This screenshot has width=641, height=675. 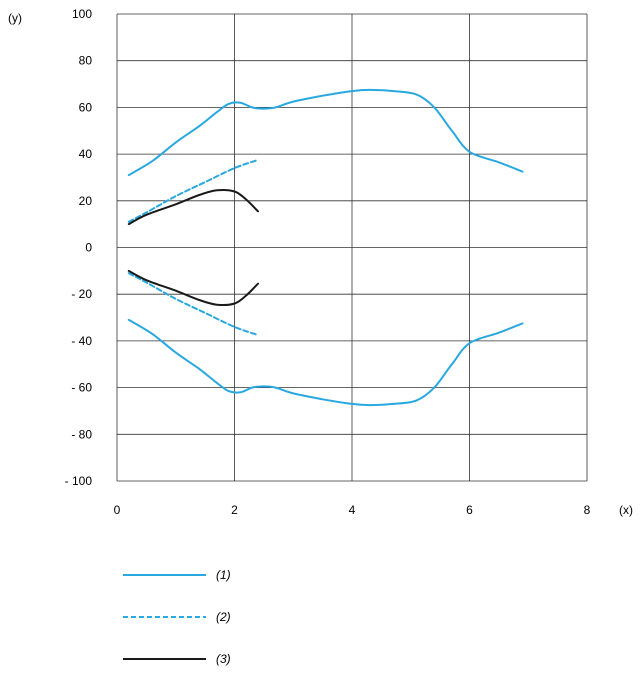 What do you see at coordinates (81, 341) in the screenshot?
I see `y-tick-label: - 40` at bounding box center [81, 341].